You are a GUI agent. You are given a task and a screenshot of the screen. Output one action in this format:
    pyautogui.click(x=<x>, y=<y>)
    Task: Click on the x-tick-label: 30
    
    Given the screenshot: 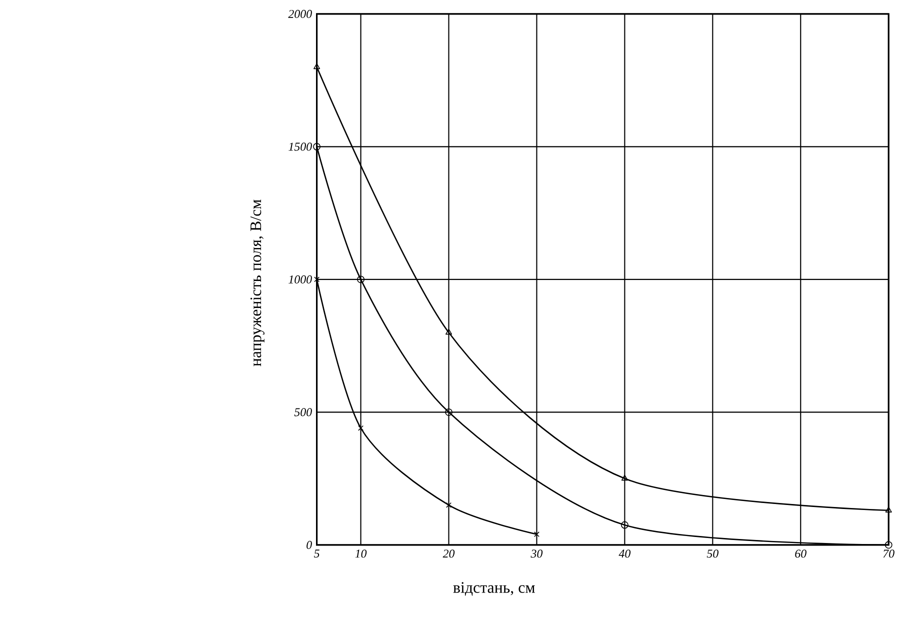 What is the action you would take?
    pyautogui.click(x=536, y=554)
    